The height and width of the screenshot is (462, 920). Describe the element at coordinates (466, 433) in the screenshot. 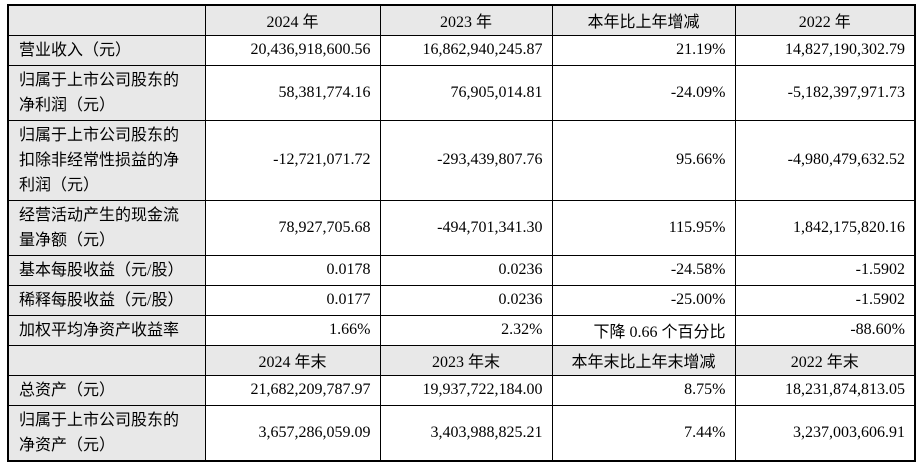

I see `value-2023: 3,403,988,825.21` at that location.